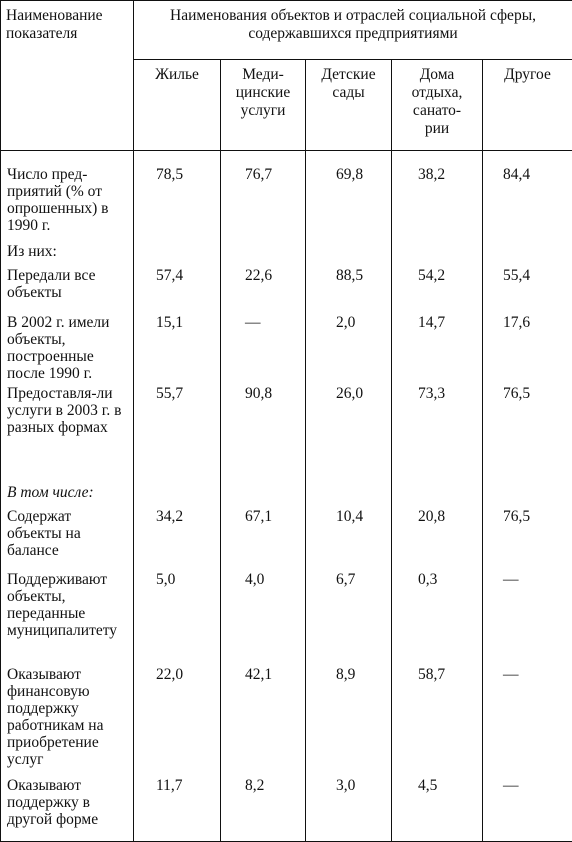 The width and height of the screenshot is (572, 842). What do you see at coordinates (263, 809) in the screenshot?
I see `table-cell: 8,2` at bounding box center [263, 809].